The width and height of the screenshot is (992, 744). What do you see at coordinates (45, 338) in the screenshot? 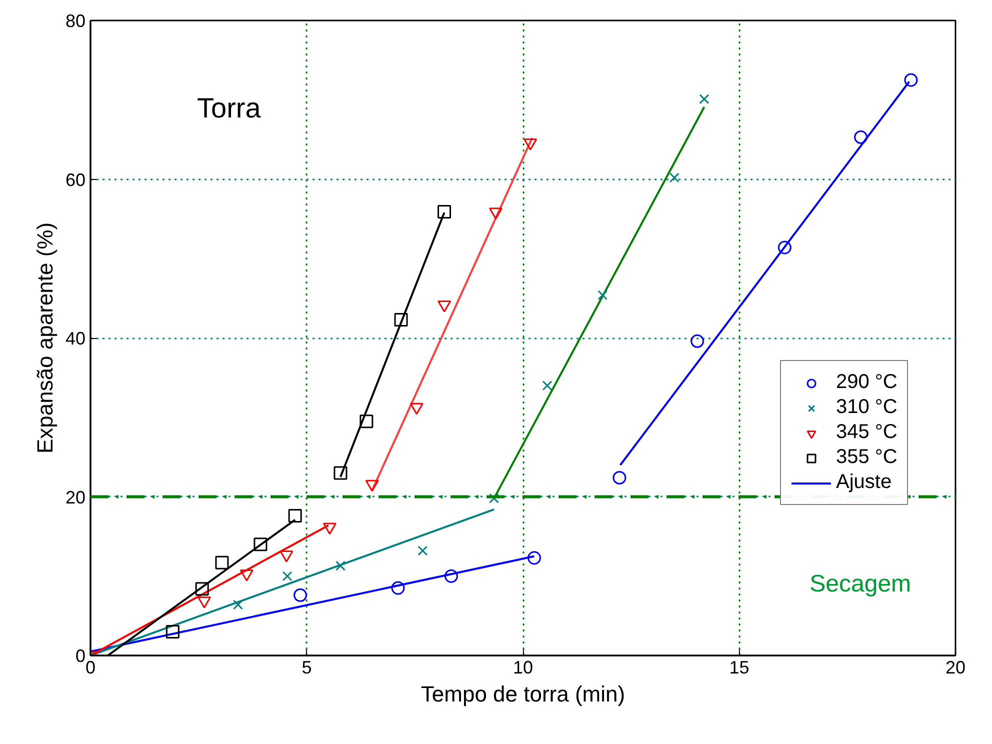
I see `y-axis-title: Expansão aparente (%)` at bounding box center [45, 338].